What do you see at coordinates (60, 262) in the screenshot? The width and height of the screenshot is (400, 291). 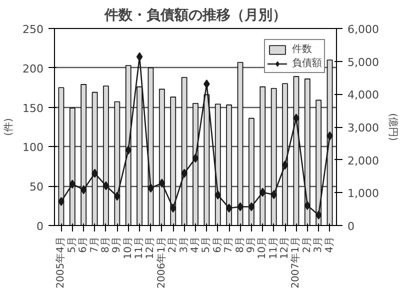 I see `x-tick-label: 2005年4月` at bounding box center [60, 262].